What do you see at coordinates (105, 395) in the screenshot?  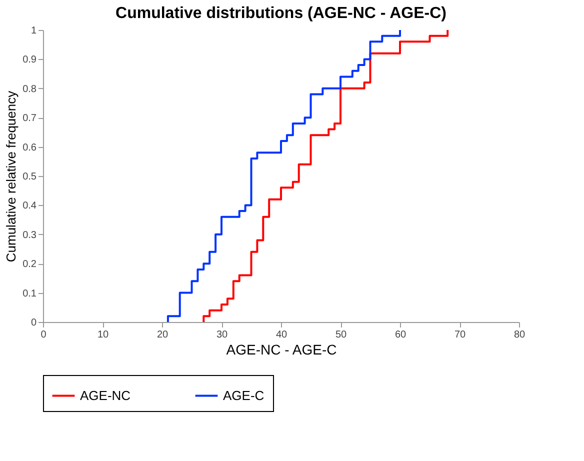 I see `legend-label: AGE-NC` at bounding box center [105, 395].